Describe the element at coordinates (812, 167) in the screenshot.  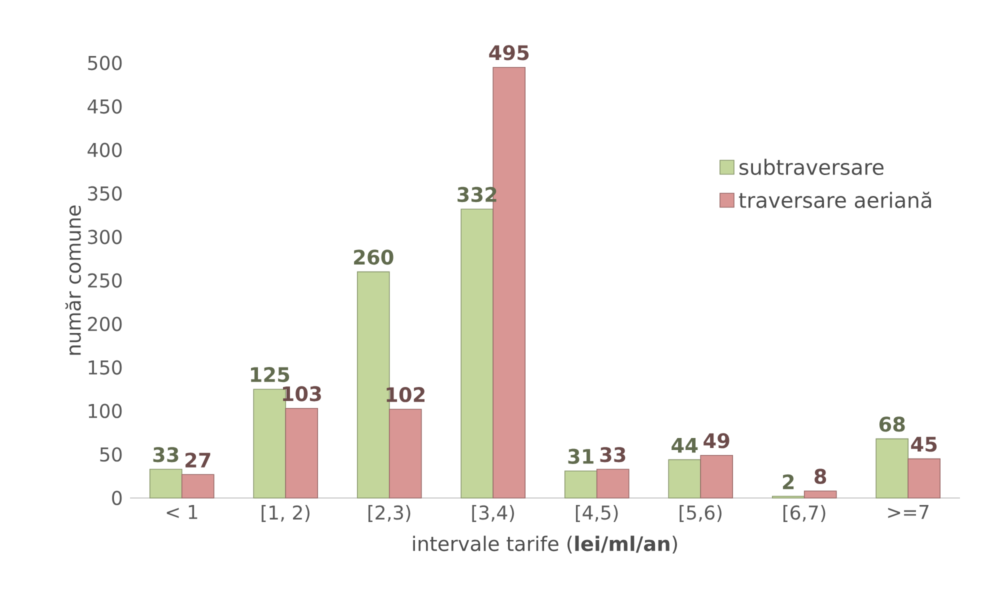
I see `legend-label: subtraversare` at that location.